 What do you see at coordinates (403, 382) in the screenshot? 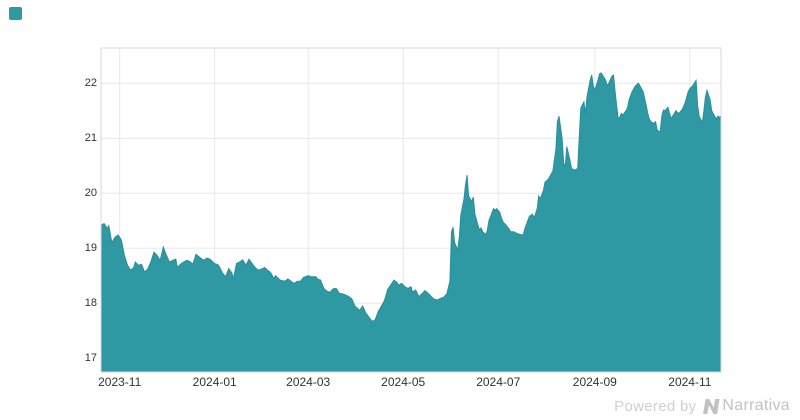
I see `x-axis-label: 2024-05` at bounding box center [403, 382].